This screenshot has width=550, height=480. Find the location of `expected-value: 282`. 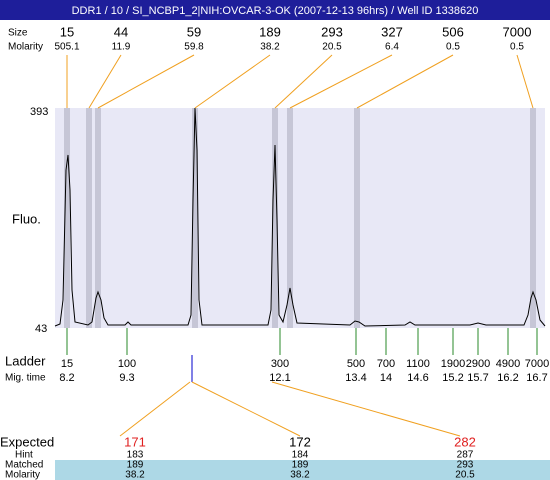

expected-value: 282 is located at coordinates (465, 441).